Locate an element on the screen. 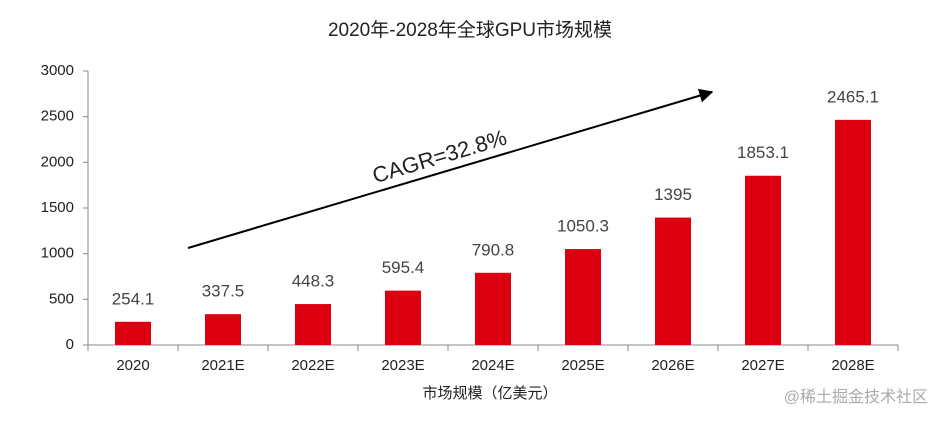 This screenshot has width=939, height=421. data-label: 790.8 is located at coordinates (493, 249).